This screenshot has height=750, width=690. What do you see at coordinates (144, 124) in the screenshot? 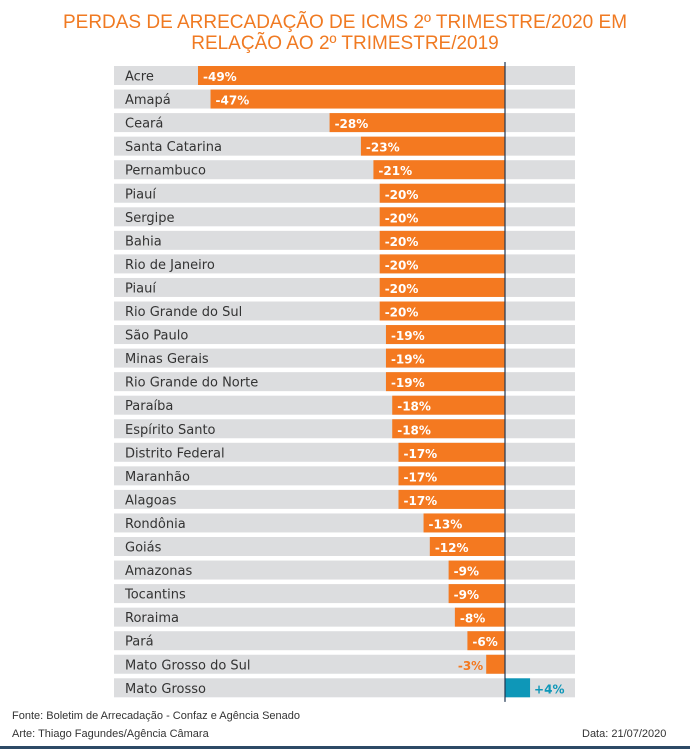
I see `category-label: Ceará` at bounding box center [144, 124].